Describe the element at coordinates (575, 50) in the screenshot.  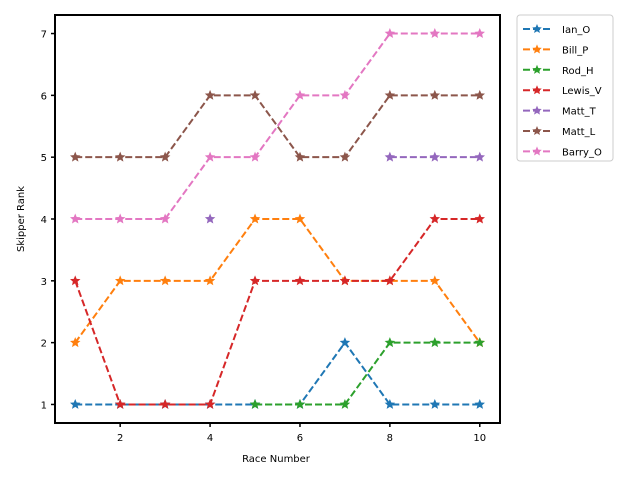
I see `legend-label: Bill_P` at that location.